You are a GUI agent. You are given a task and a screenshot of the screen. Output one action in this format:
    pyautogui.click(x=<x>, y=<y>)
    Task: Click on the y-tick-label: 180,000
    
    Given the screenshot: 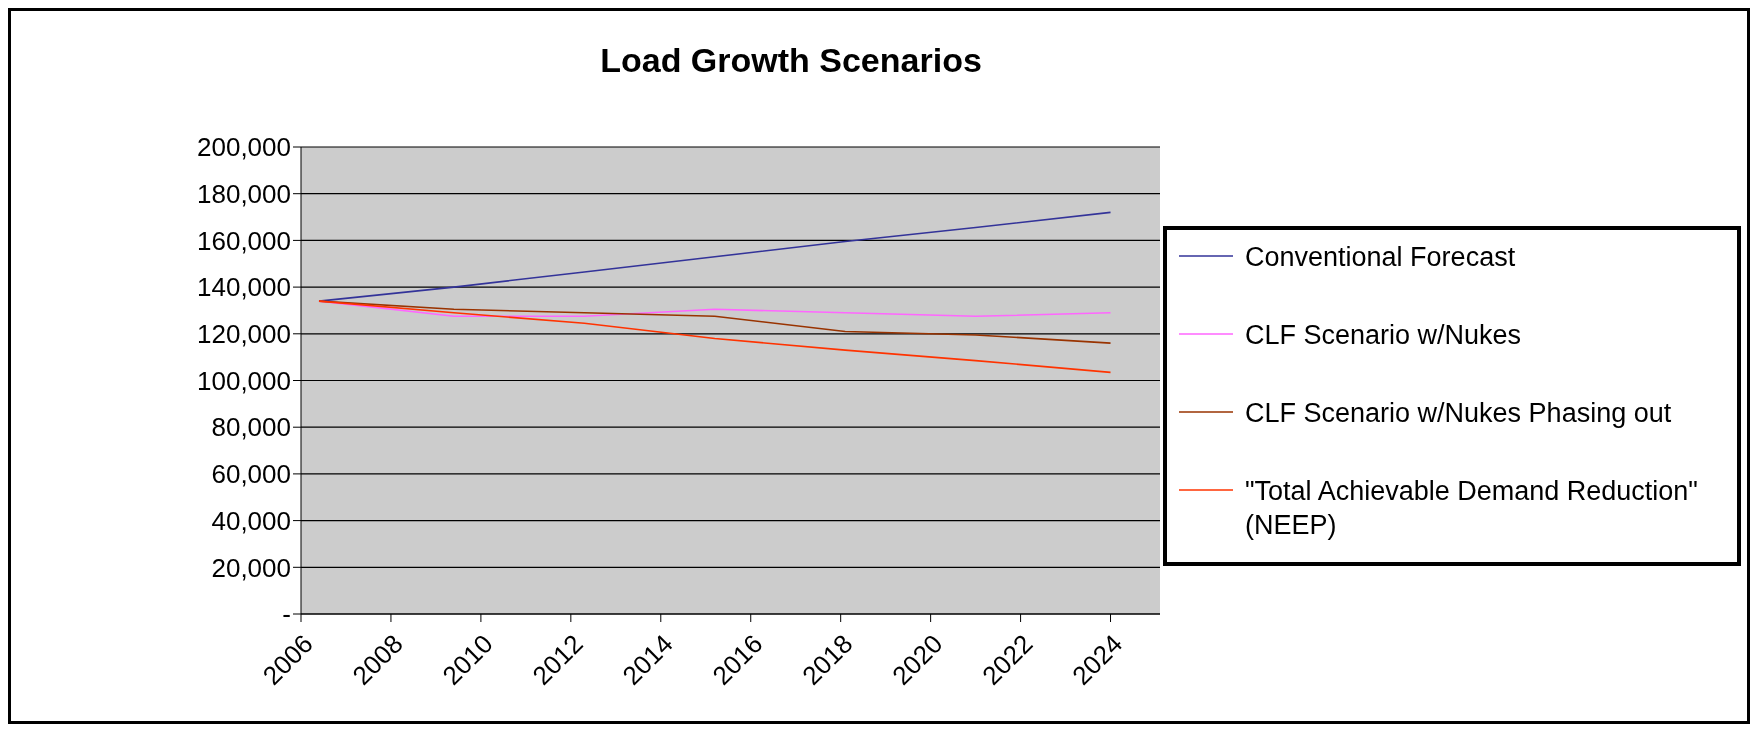 What is the action you would take?
    pyautogui.click(x=244, y=193)
    